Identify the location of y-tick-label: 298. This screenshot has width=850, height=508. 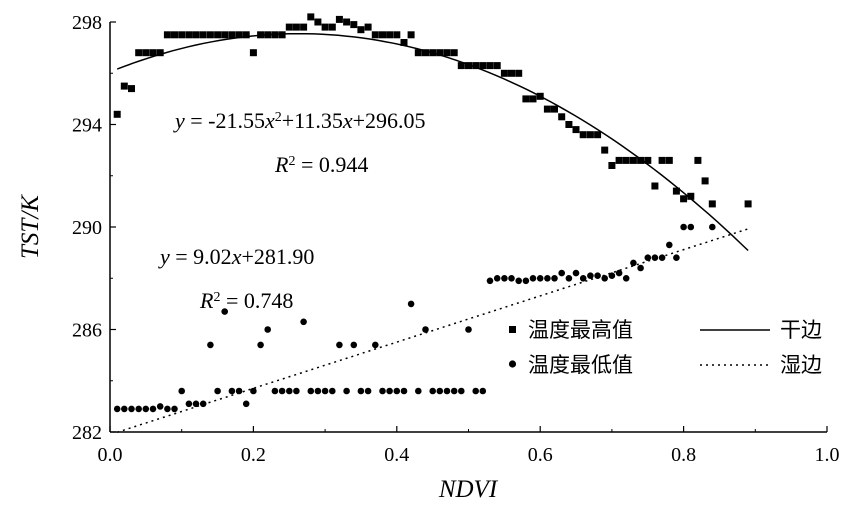
(87, 23).